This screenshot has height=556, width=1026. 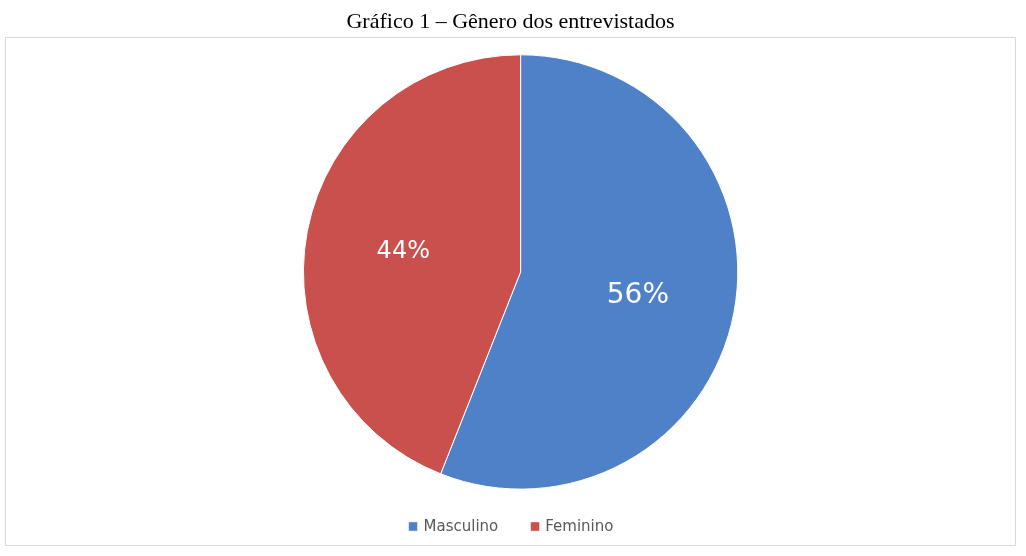 What do you see at coordinates (461, 526) in the screenshot?
I see `legend-label: Masculino` at bounding box center [461, 526].